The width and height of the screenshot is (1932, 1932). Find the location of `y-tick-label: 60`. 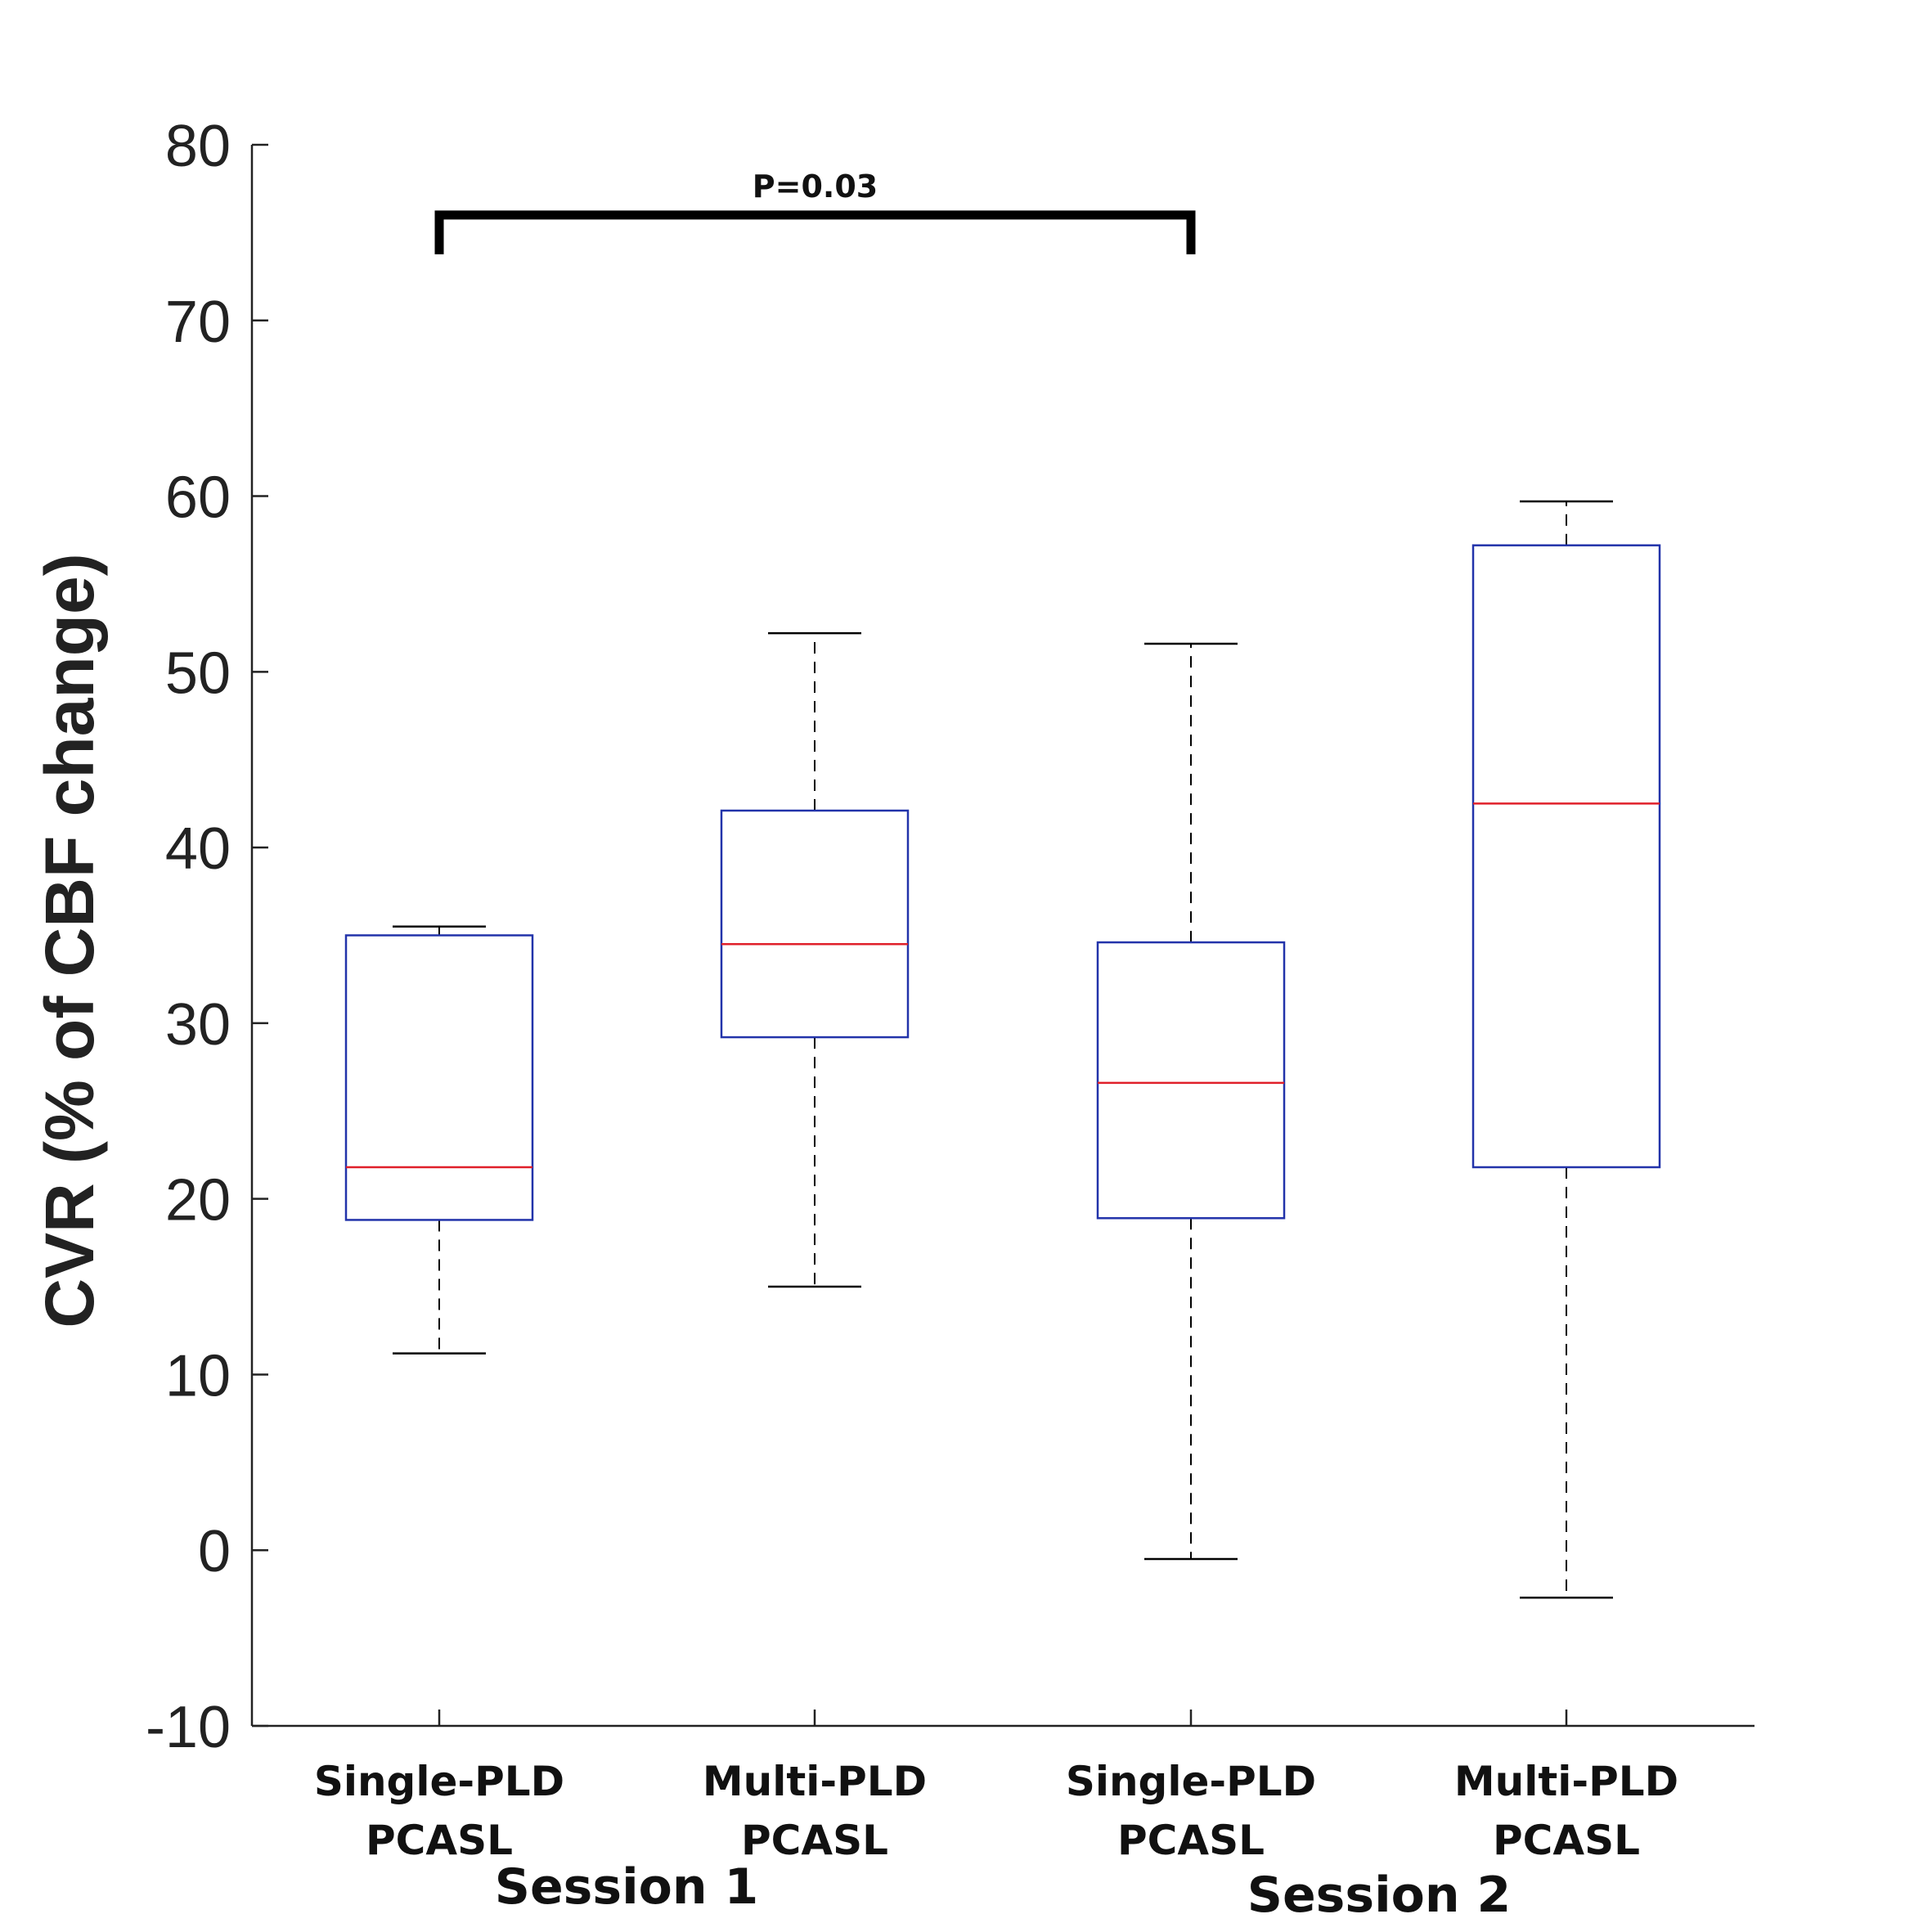

y-tick-label: 60 is located at coordinates (198, 498).